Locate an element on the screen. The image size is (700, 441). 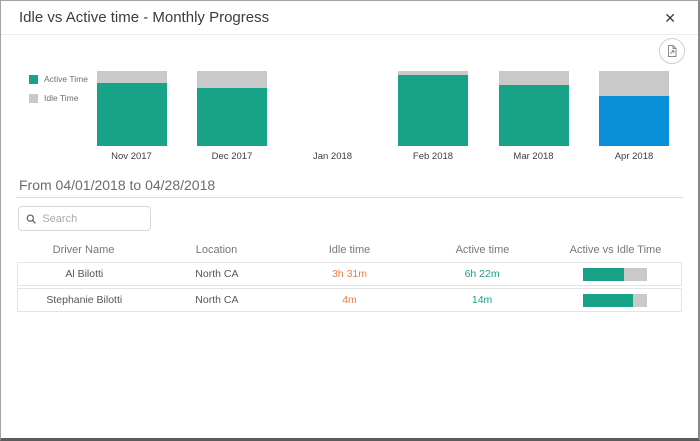
search-box is located at coordinates (84, 218).